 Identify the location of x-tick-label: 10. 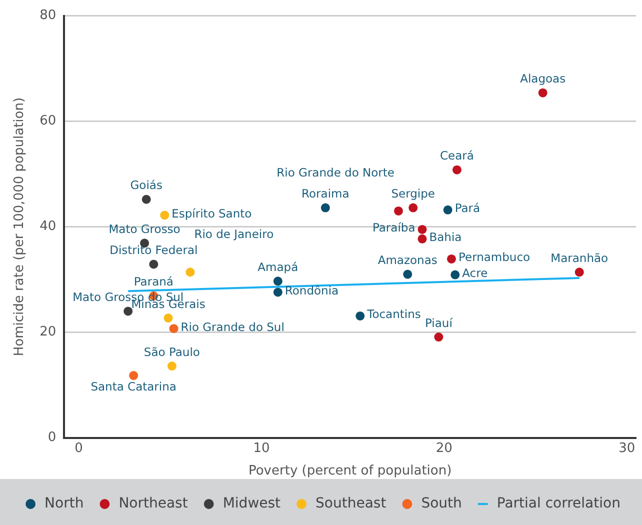
(261, 448).